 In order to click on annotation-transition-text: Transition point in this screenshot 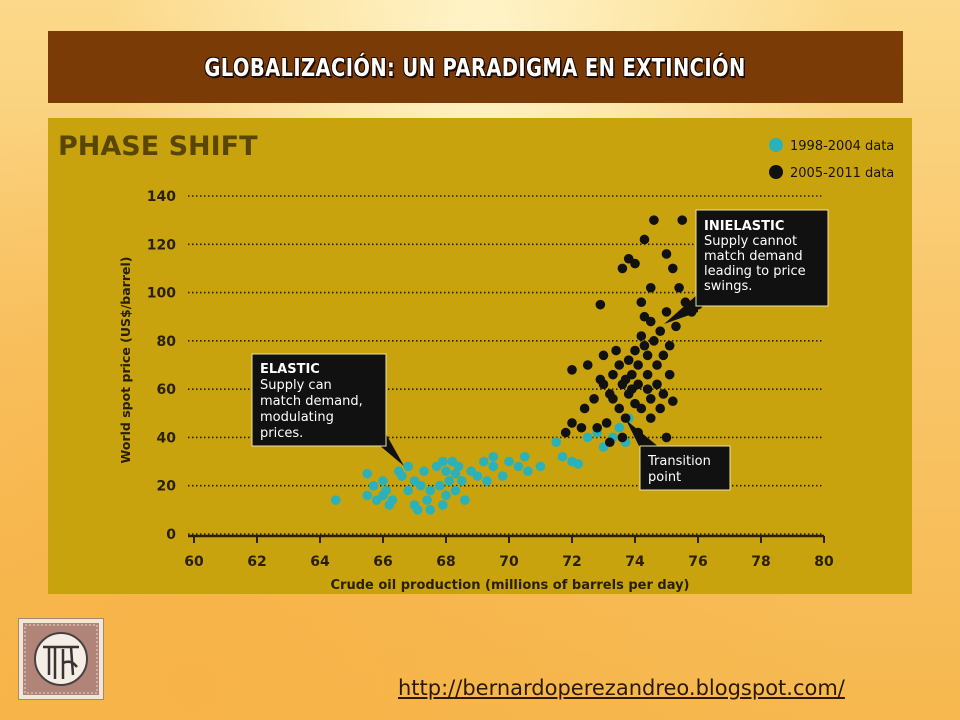, I will do `click(681, 469)`.